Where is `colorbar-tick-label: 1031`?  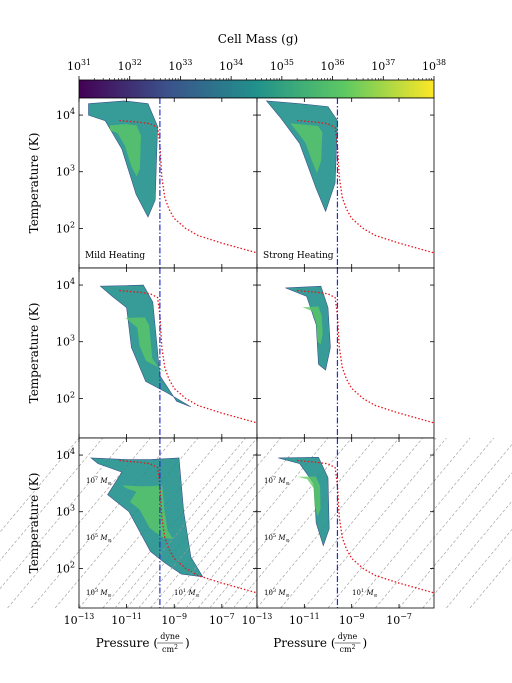
colorbar-tick-label: 1031 is located at coordinates (79, 65).